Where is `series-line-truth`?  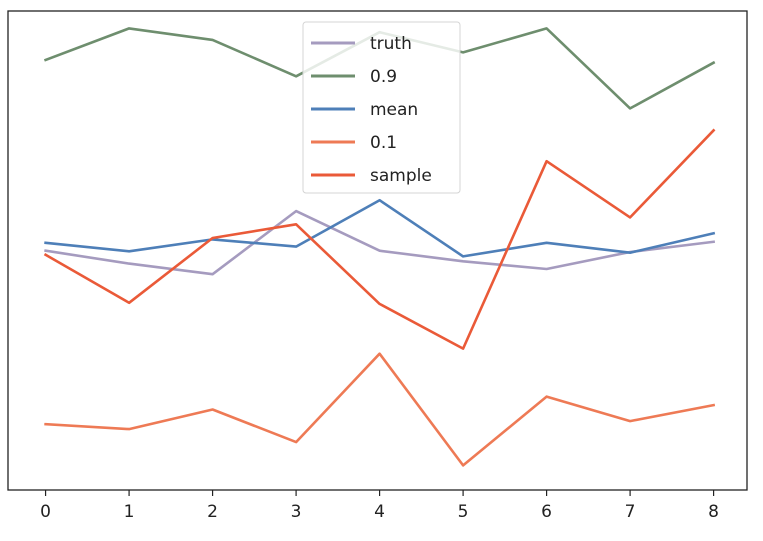
series-line-truth is located at coordinates (380, 242).